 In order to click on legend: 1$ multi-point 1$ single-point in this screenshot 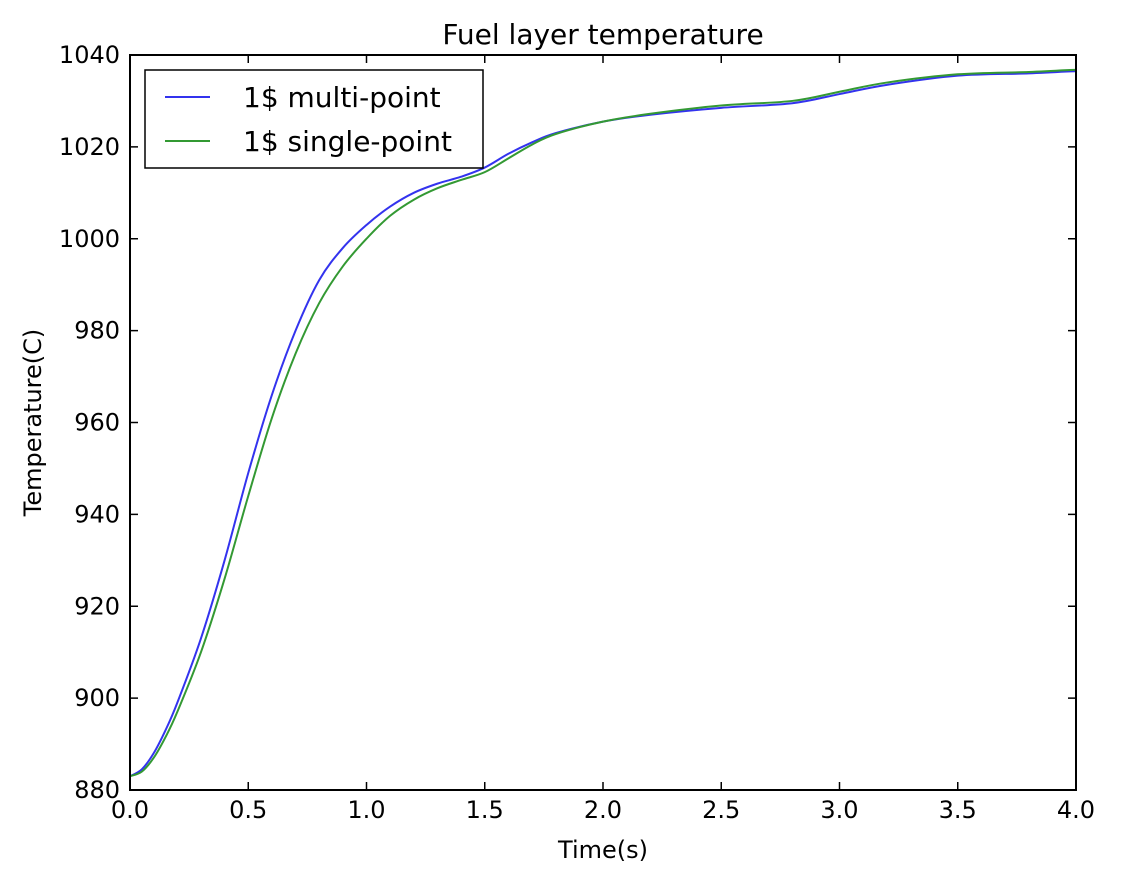, I will do `click(314, 119)`.